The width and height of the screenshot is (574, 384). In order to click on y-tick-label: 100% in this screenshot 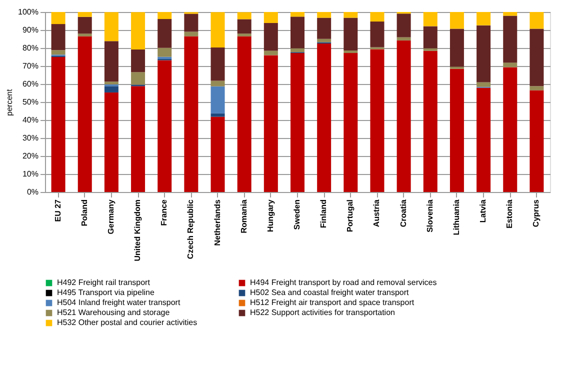, I will do `click(28, 12)`.